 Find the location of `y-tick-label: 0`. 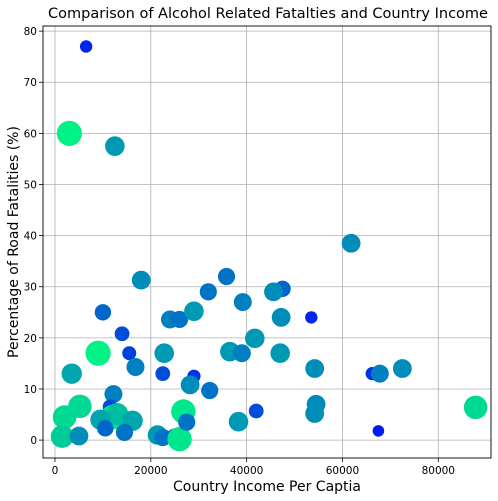

y-tick-label: 0 is located at coordinates (33, 441).